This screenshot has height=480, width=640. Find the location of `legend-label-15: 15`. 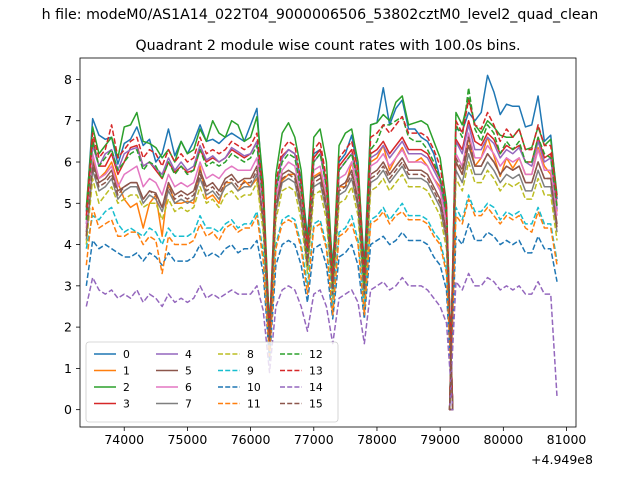

legend-label-15: 15 is located at coordinates (316, 404).